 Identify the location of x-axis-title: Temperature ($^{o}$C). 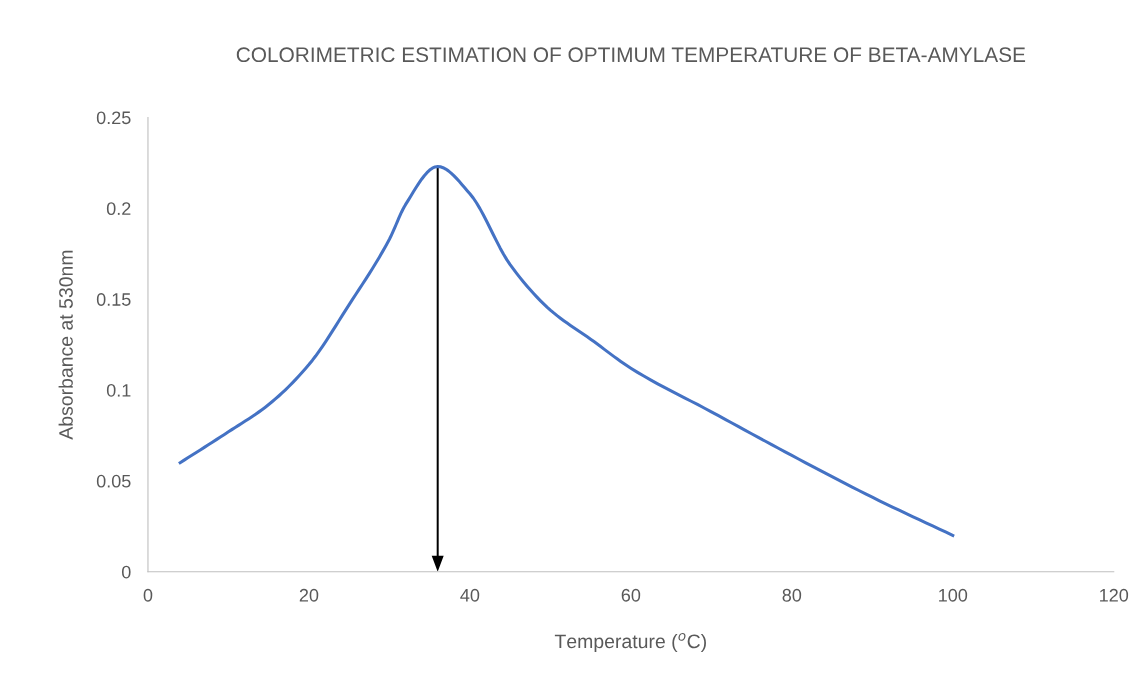
(630, 643).